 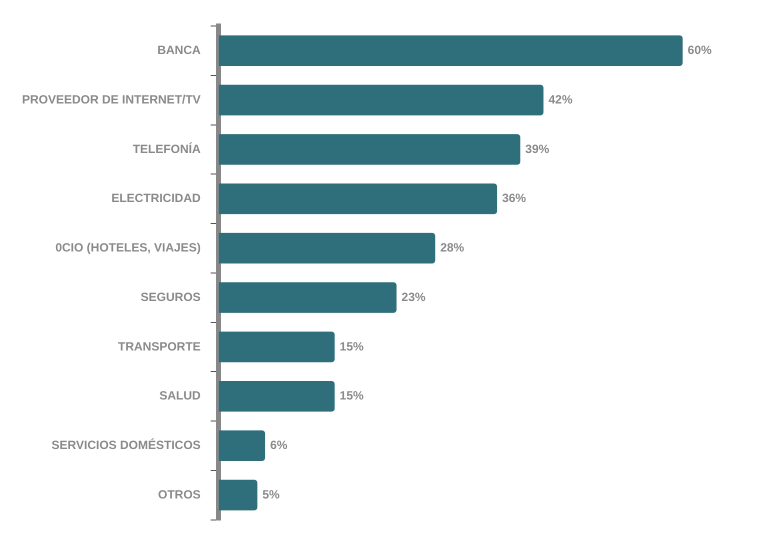 What do you see at coordinates (271, 494) in the screenshot?
I see `data-label: 5%` at bounding box center [271, 494].